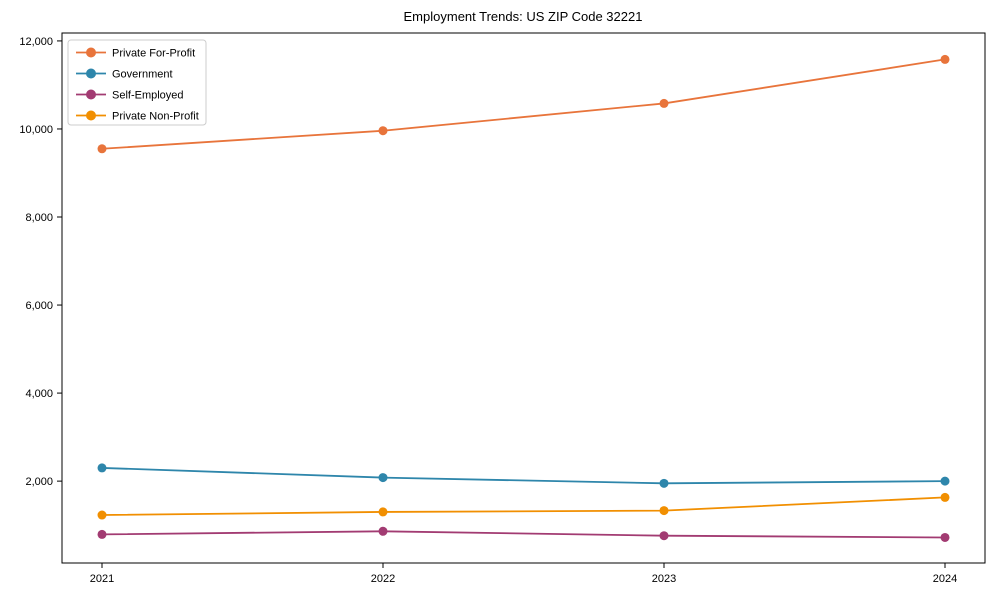 The image size is (1000, 600). What do you see at coordinates (523, 16) in the screenshot?
I see `chart-title: Employment Trends: US ZIP Code 32221` at bounding box center [523, 16].